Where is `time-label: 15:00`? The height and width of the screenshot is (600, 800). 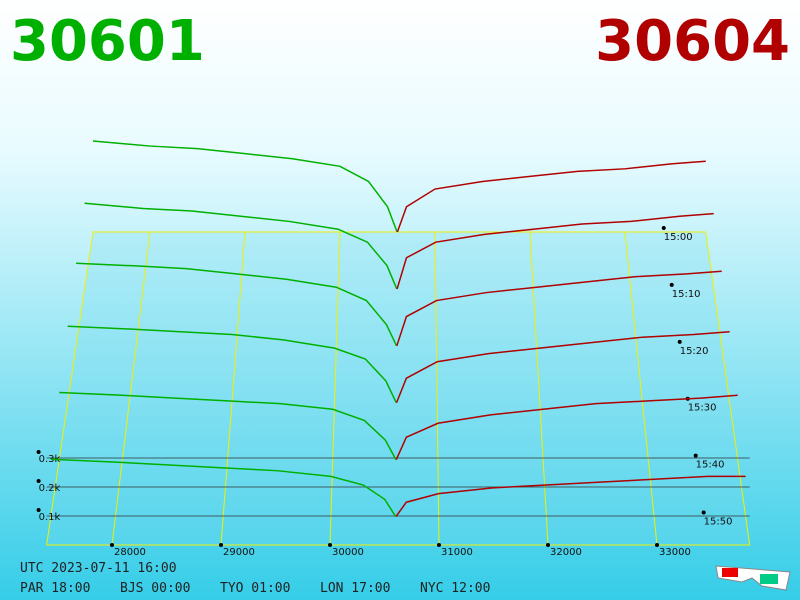
time-label: 15:00 is located at coordinates (678, 237).